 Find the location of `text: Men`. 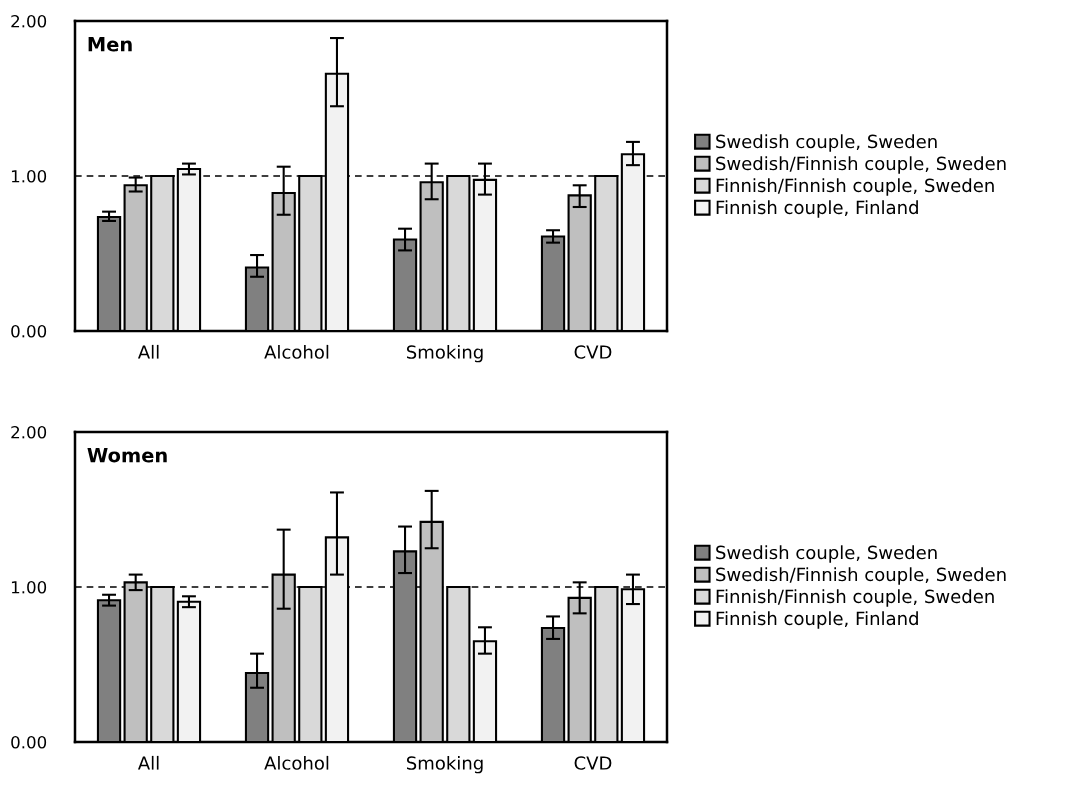

text: Men is located at coordinates (110, 44).